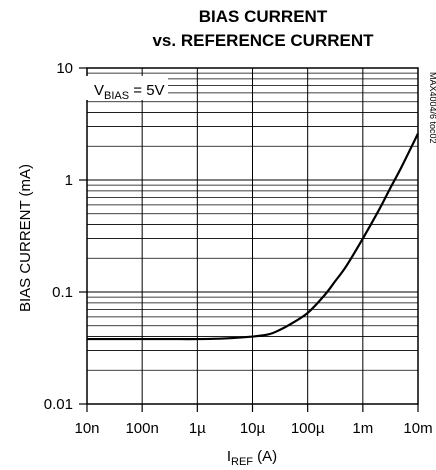  I want to click on chart-subtitle: vs. REFERENCE CURRENT, so click(263, 40).